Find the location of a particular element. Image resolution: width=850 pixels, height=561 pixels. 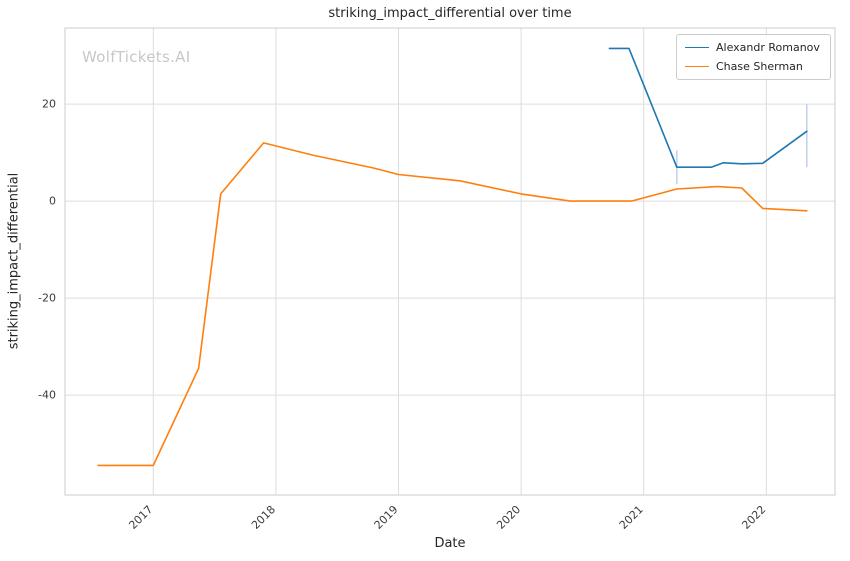

series-line-alexandr-romanov is located at coordinates (708, 107).